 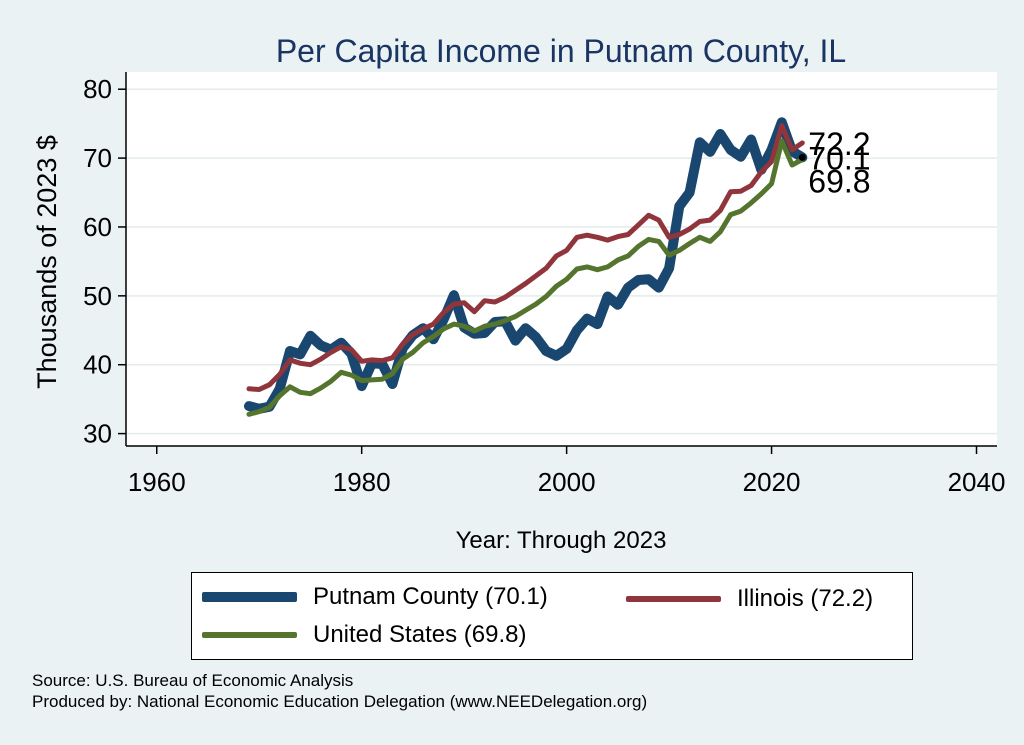 I want to click on chart-title: Per Capita Income in Putnam County, IL, so click(x=561, y=51).